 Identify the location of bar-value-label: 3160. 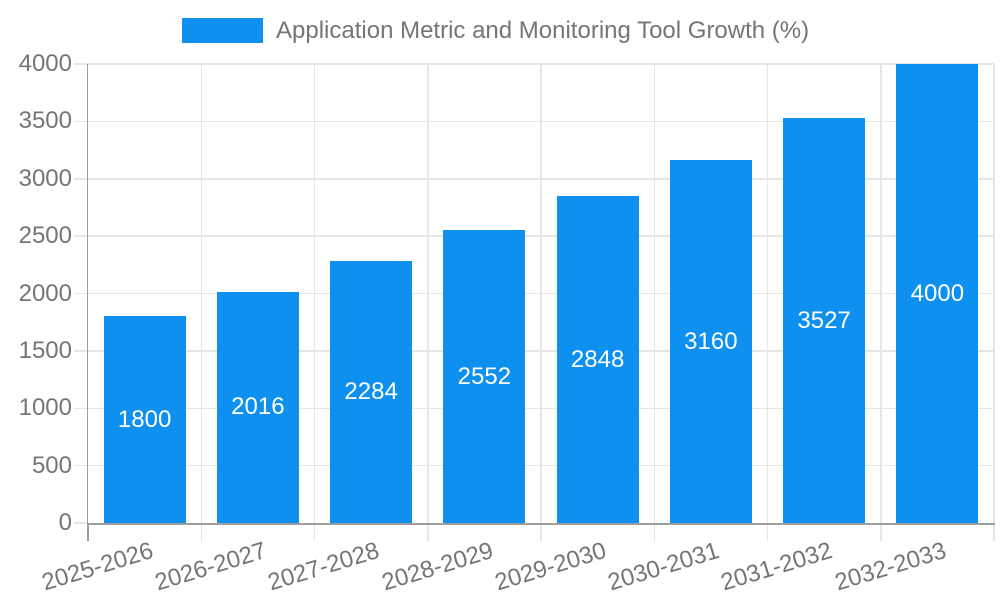
(711, 341).